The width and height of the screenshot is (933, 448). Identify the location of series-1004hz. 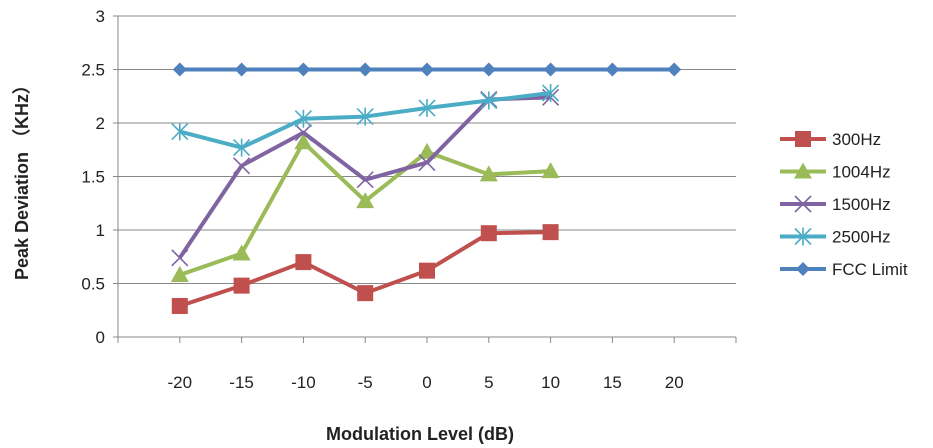
(365, 207).